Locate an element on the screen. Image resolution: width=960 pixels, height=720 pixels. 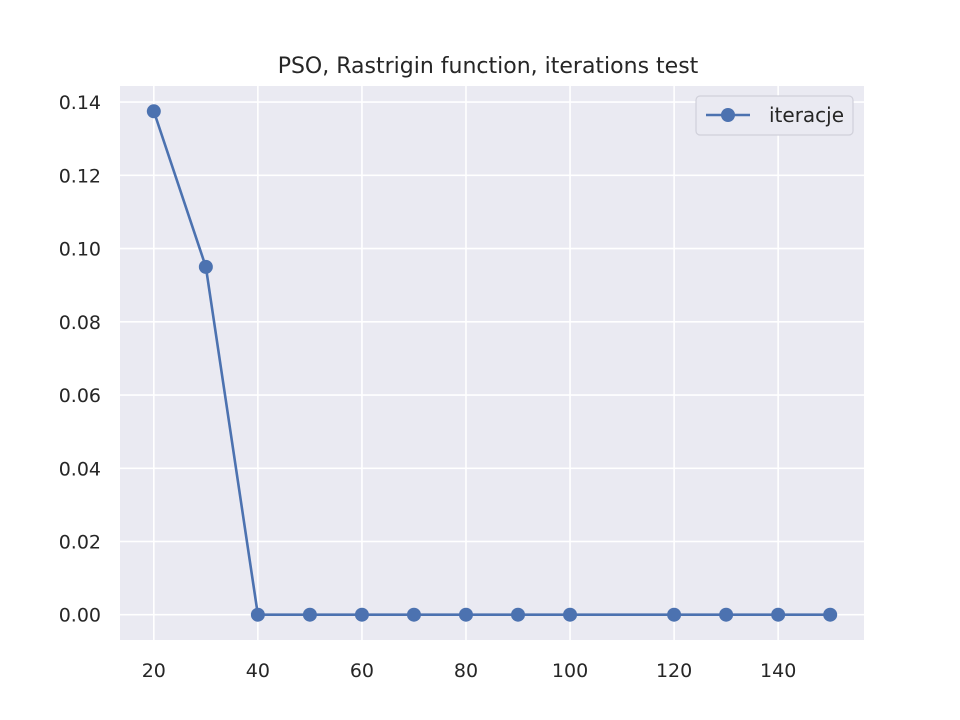
legend: iteracje is located at coordinates (774, 115).